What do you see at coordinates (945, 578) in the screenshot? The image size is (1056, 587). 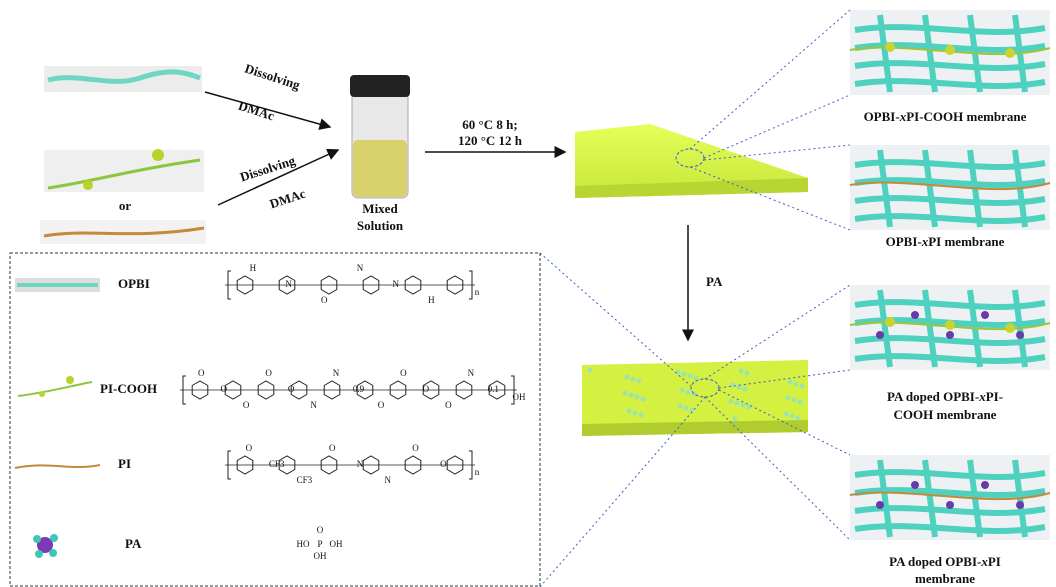 I see `membrane-label: membrane` at bounding box center [945, 578].